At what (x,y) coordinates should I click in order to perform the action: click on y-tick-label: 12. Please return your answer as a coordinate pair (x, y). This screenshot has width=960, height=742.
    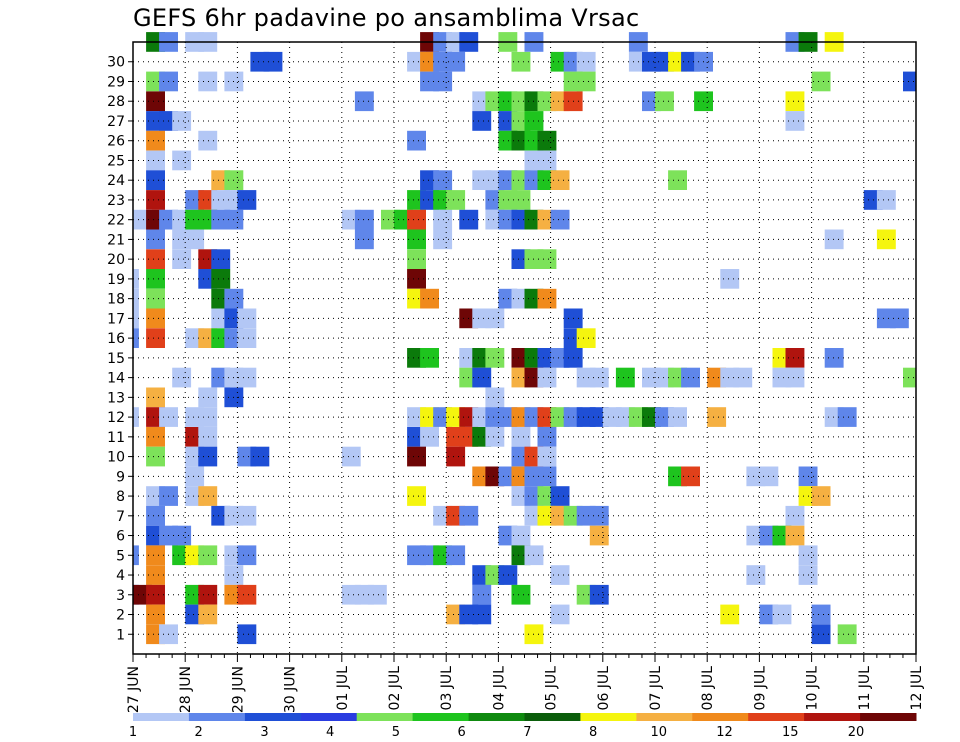
    Looking at the image, I should click on (116, 418).